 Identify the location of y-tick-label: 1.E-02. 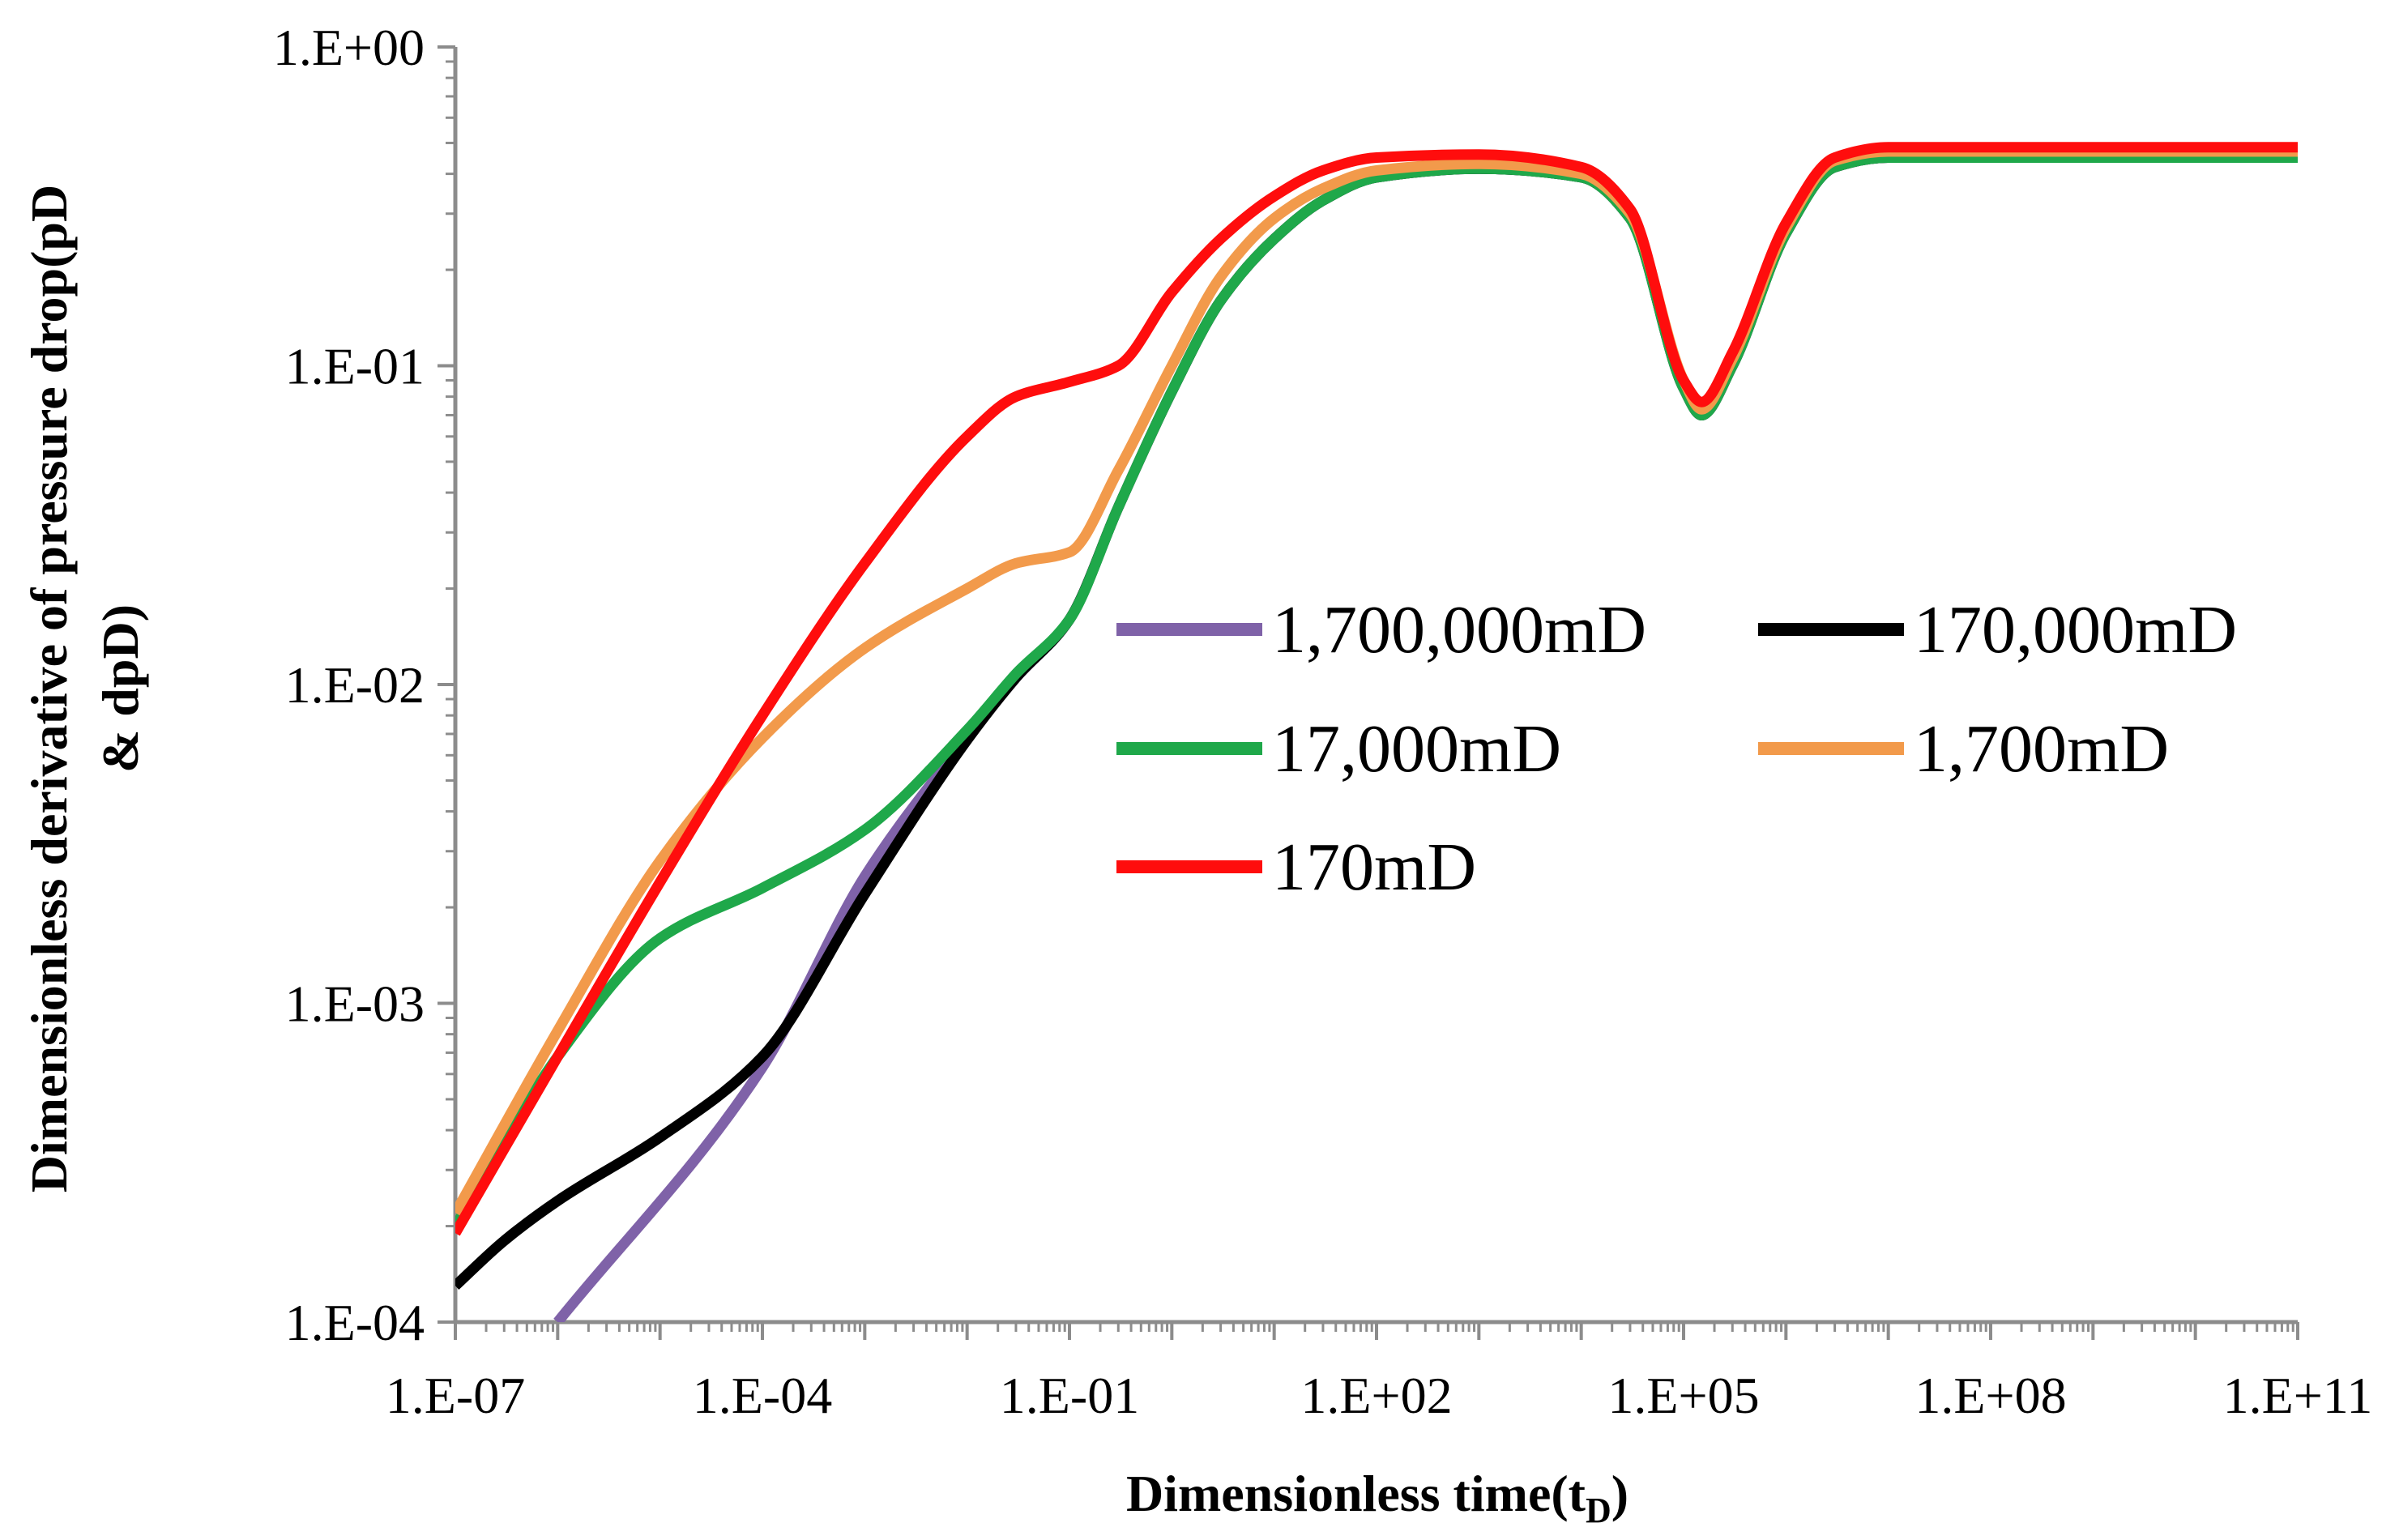
(355, 685).